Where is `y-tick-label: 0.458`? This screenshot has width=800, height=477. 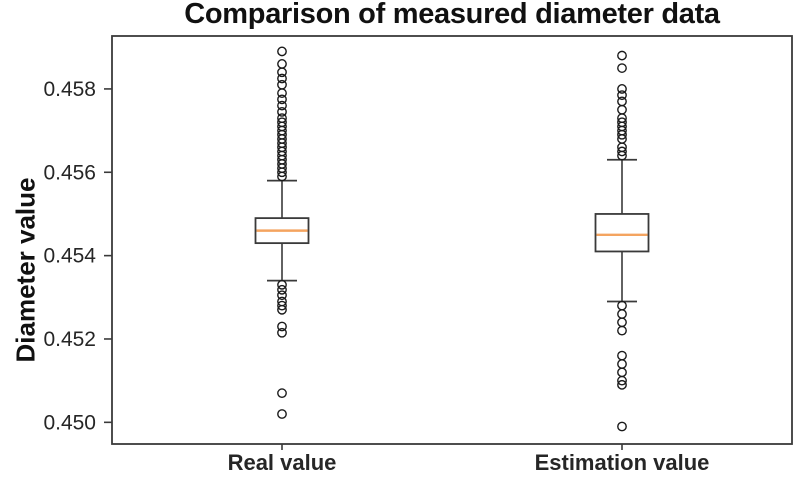
y-tick-label: 0.458 is located at coordinates (69, 89).